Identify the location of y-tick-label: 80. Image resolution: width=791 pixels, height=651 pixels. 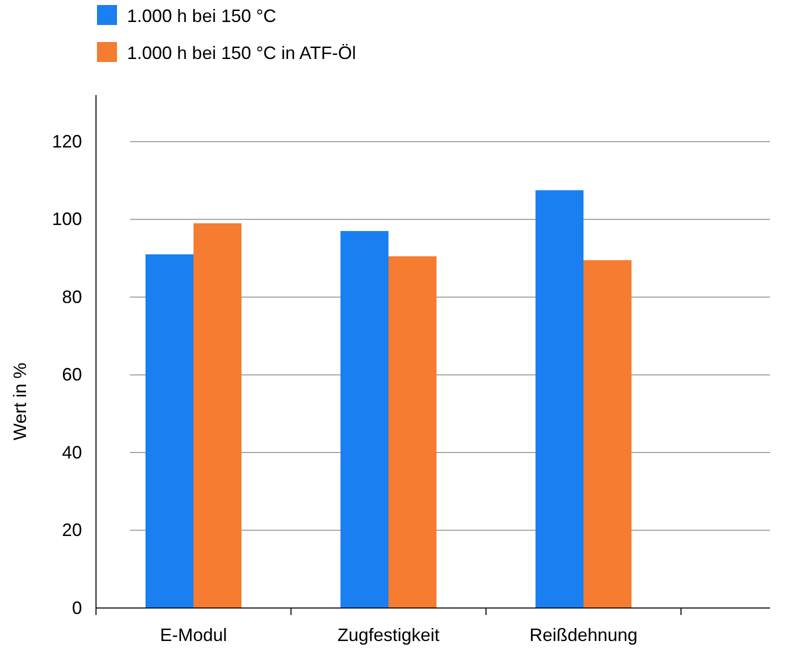
(72, 296).